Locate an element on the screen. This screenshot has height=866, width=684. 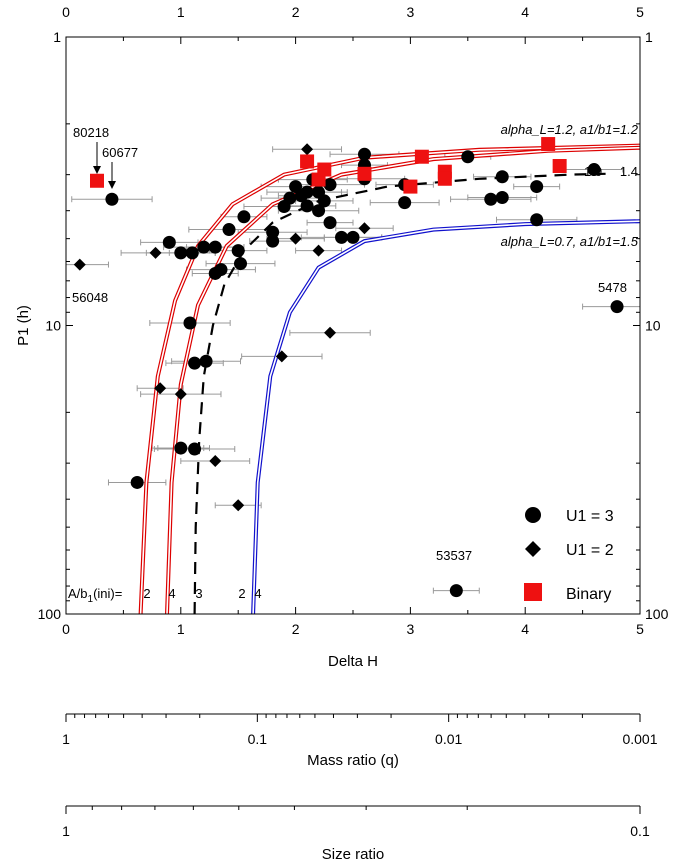
ab-ini-label: A/b1(ini)= is located at coordinates (95, 595).